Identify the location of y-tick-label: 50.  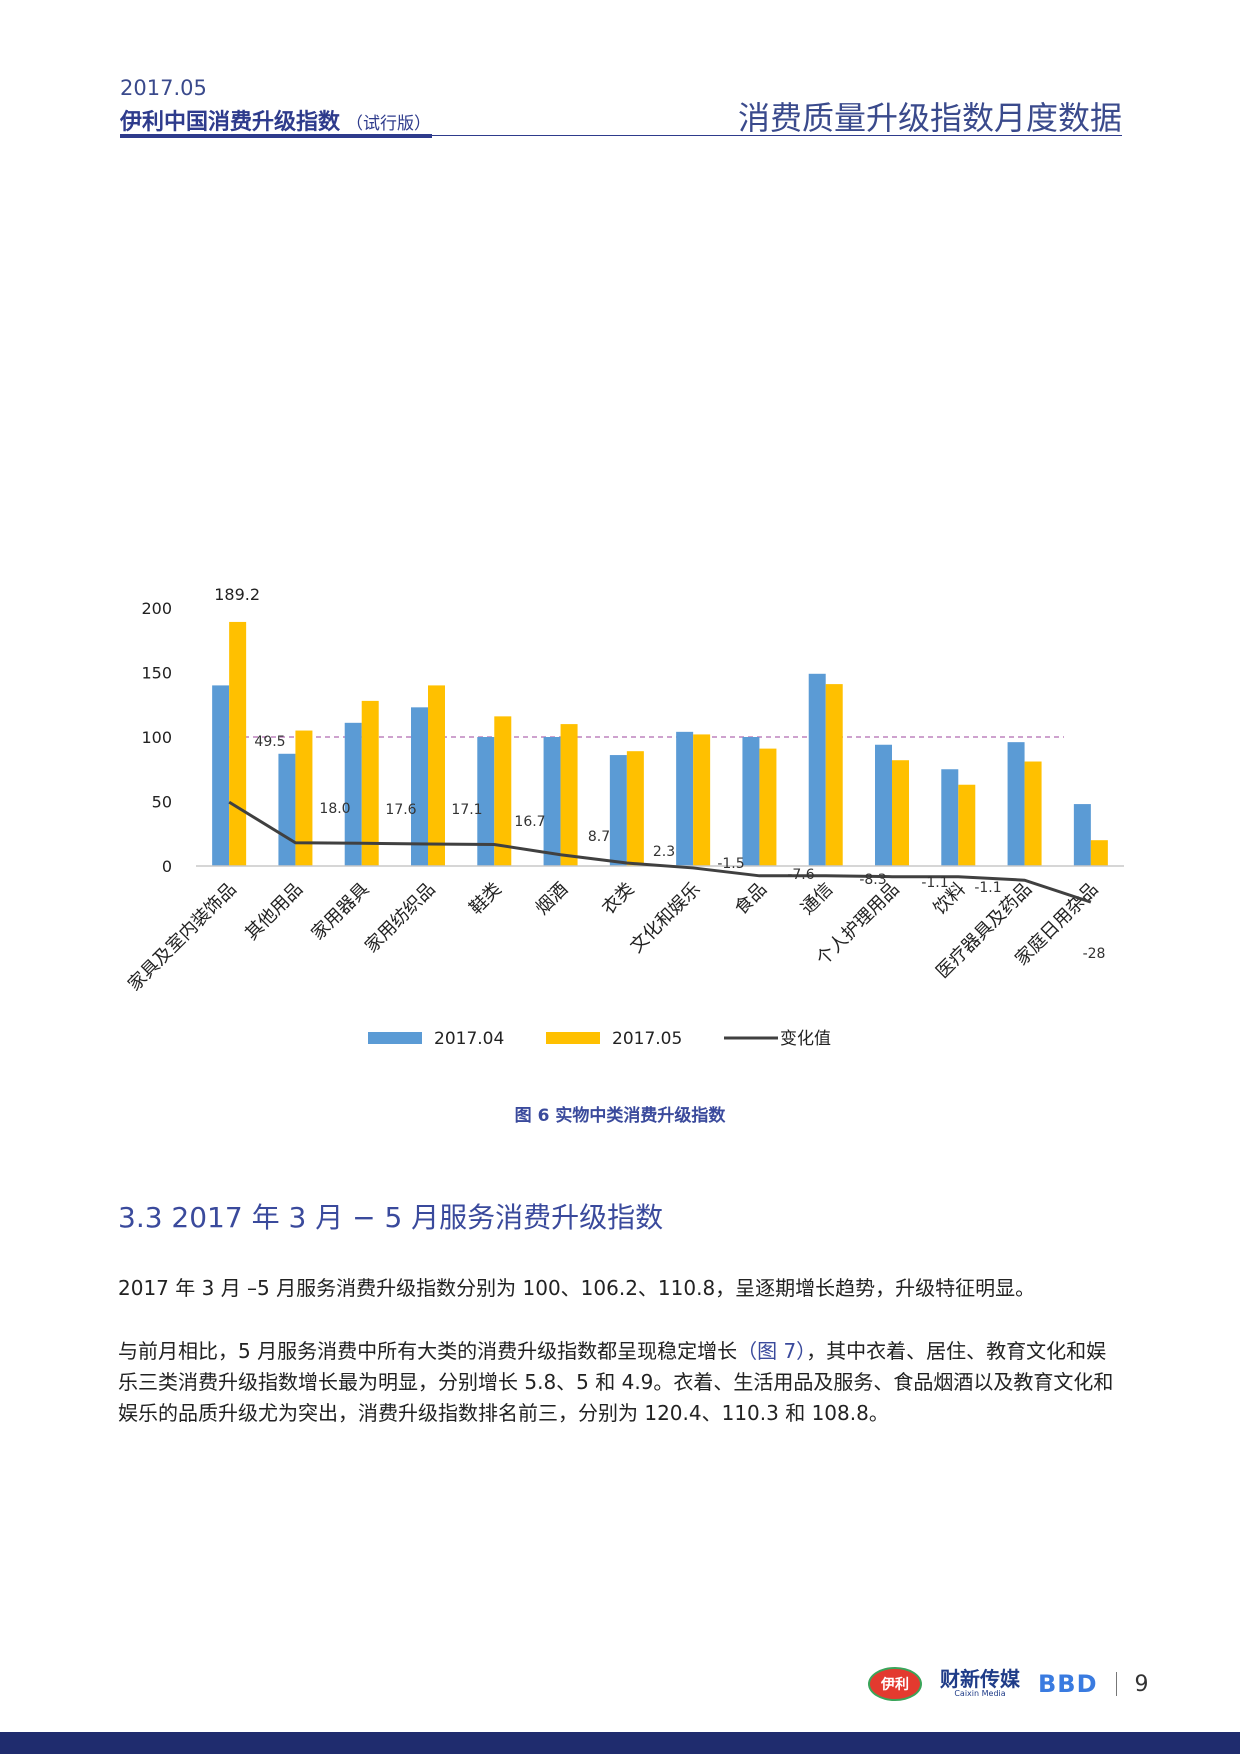
(162, 802).